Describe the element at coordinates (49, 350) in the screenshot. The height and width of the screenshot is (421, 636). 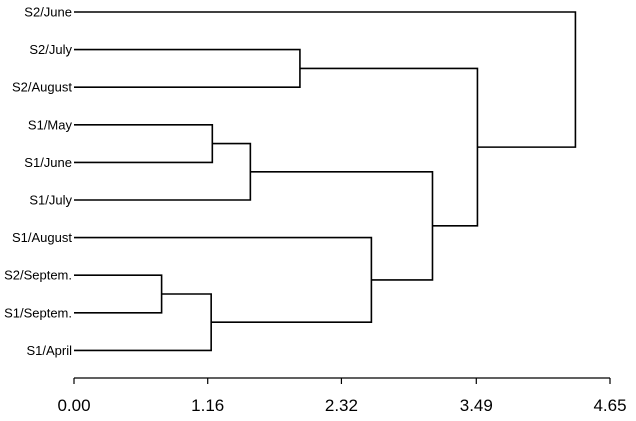
I see `leaf-label: S1/April` at that location.